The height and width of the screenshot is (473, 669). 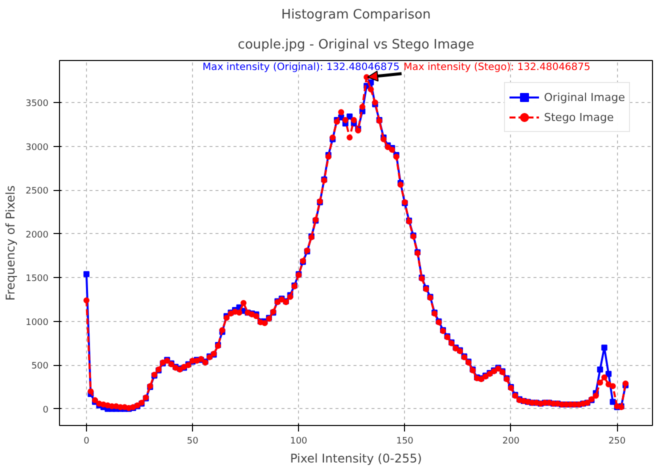 What do you see at coordinates (40, 367) in the screenshot?
I see `y-tick-label: 500` at bounding box center [40, 367].